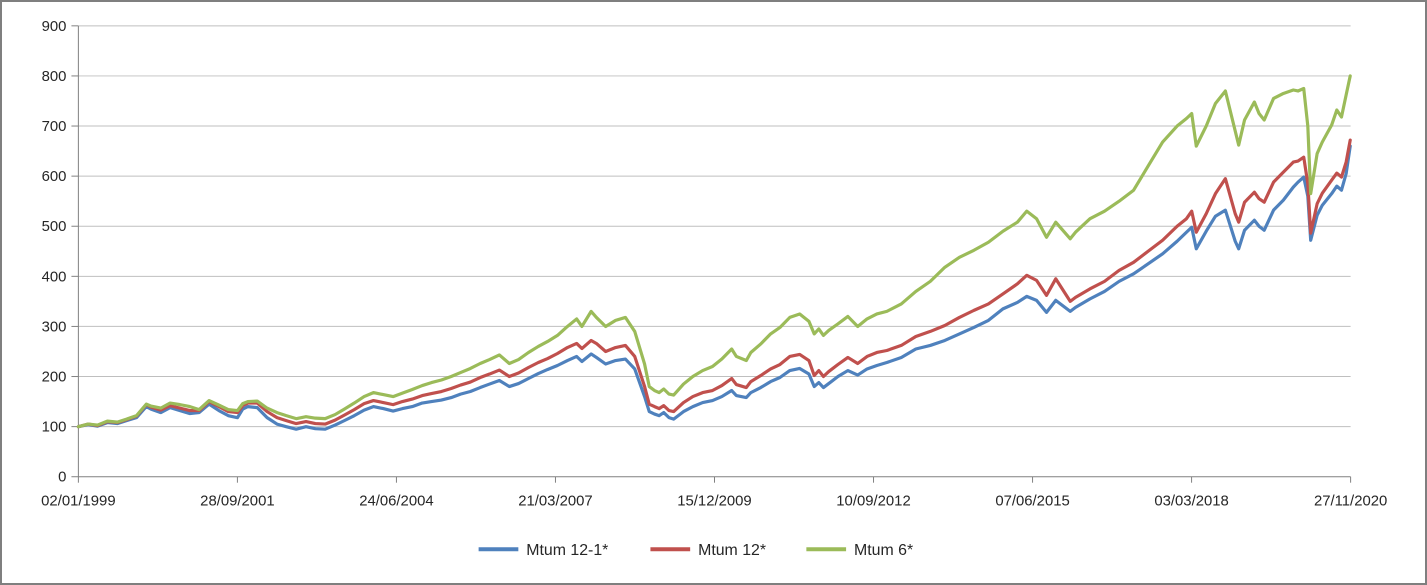 The width and height of the screenshot is (1427, 585). I want to click on x-axis-tick-label: 10/09/2012, so click(873, 502).